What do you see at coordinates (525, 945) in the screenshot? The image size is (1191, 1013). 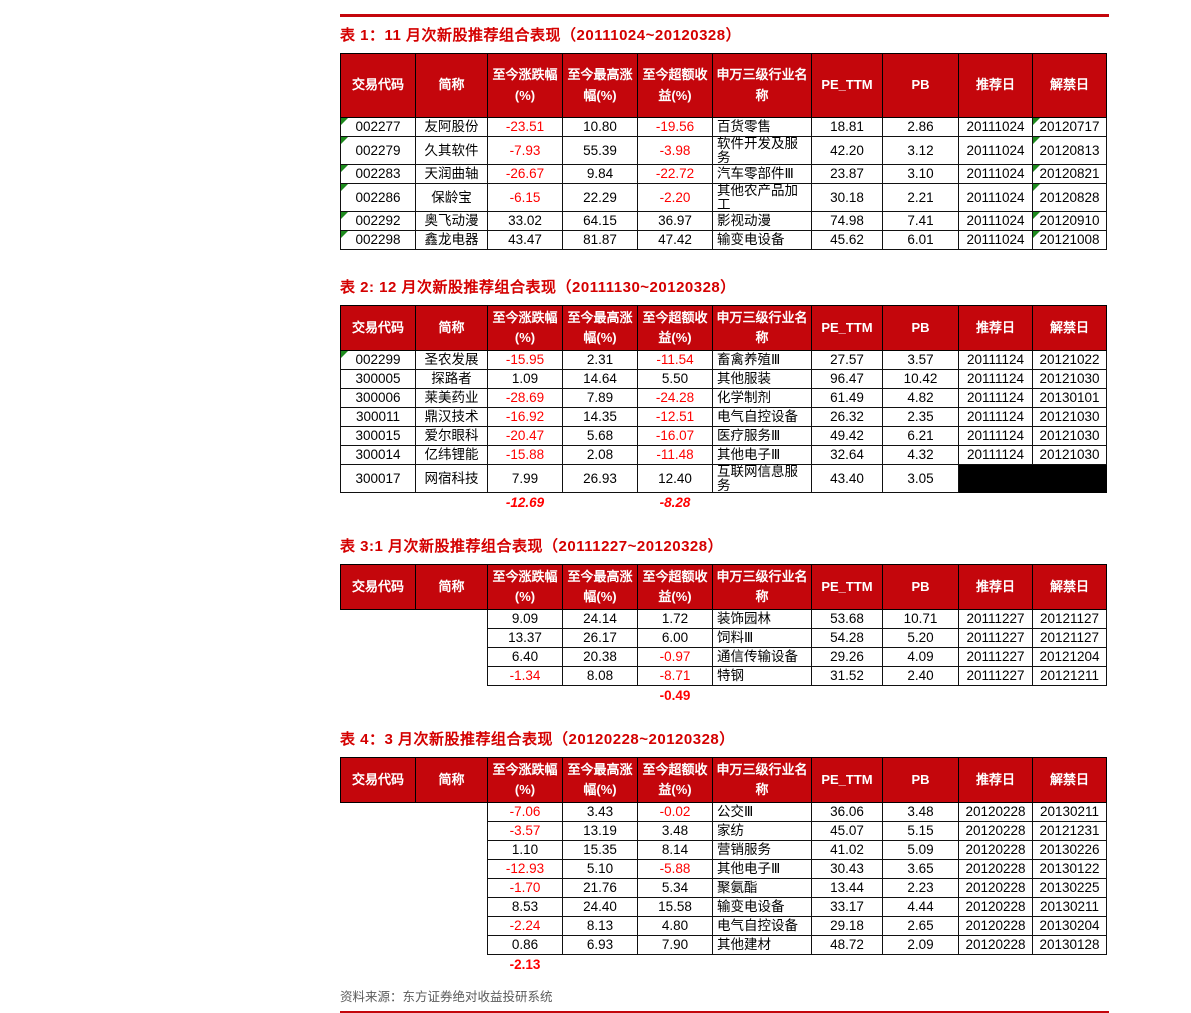 I see `cell-chg-pct: 0.86` at bounding box center [525, 945].